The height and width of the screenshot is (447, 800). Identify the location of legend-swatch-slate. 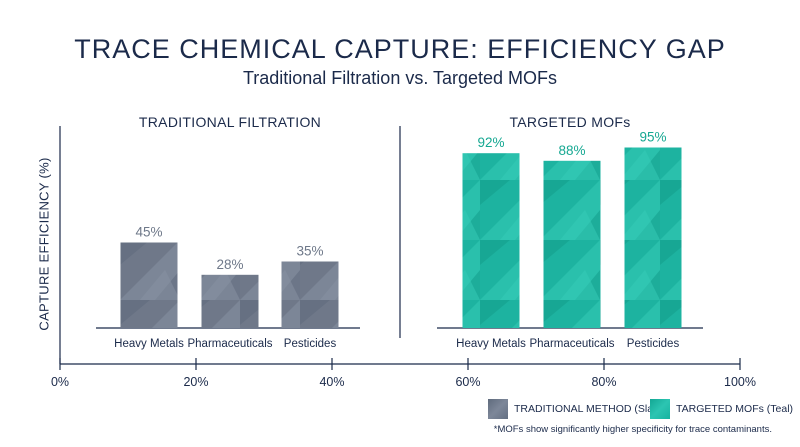
(498, 409).